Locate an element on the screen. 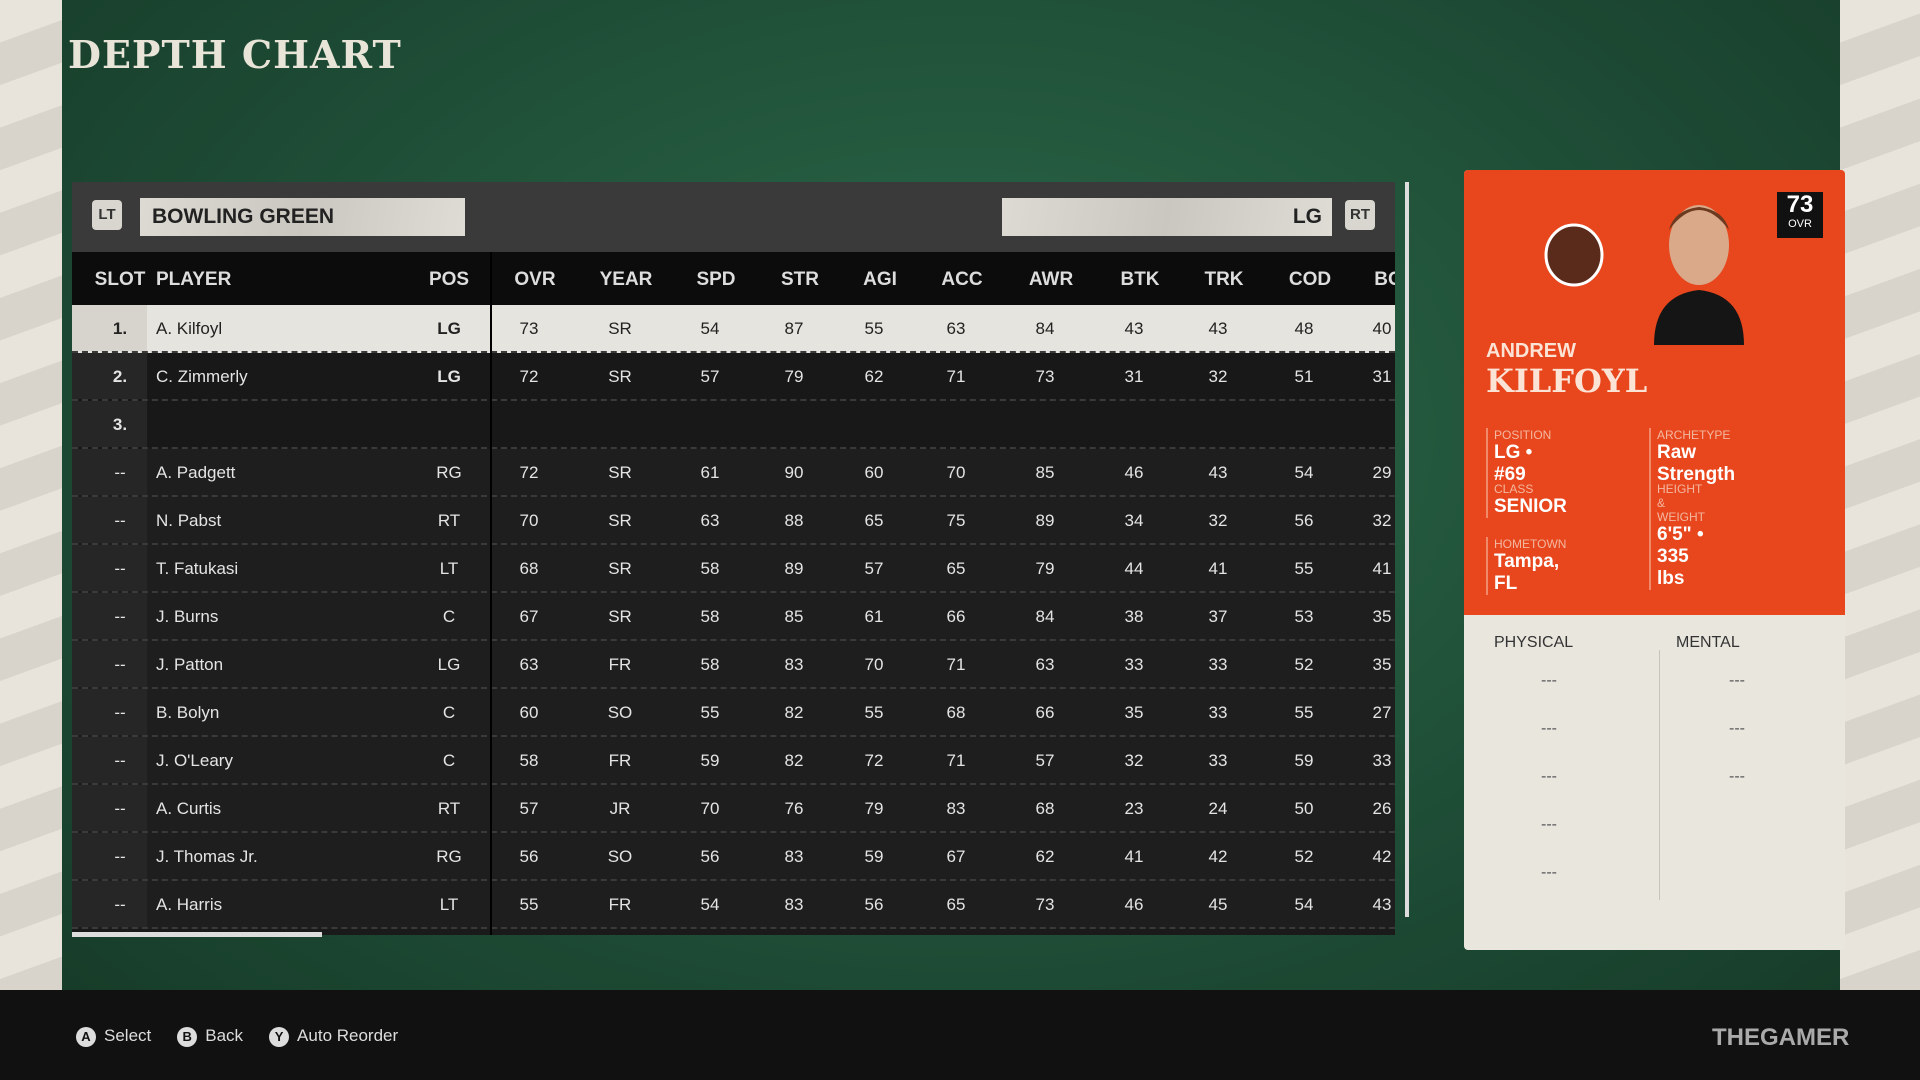 This screenshot has width=1920, height=1080. stat: 68 is located at coordinates (956, 712).